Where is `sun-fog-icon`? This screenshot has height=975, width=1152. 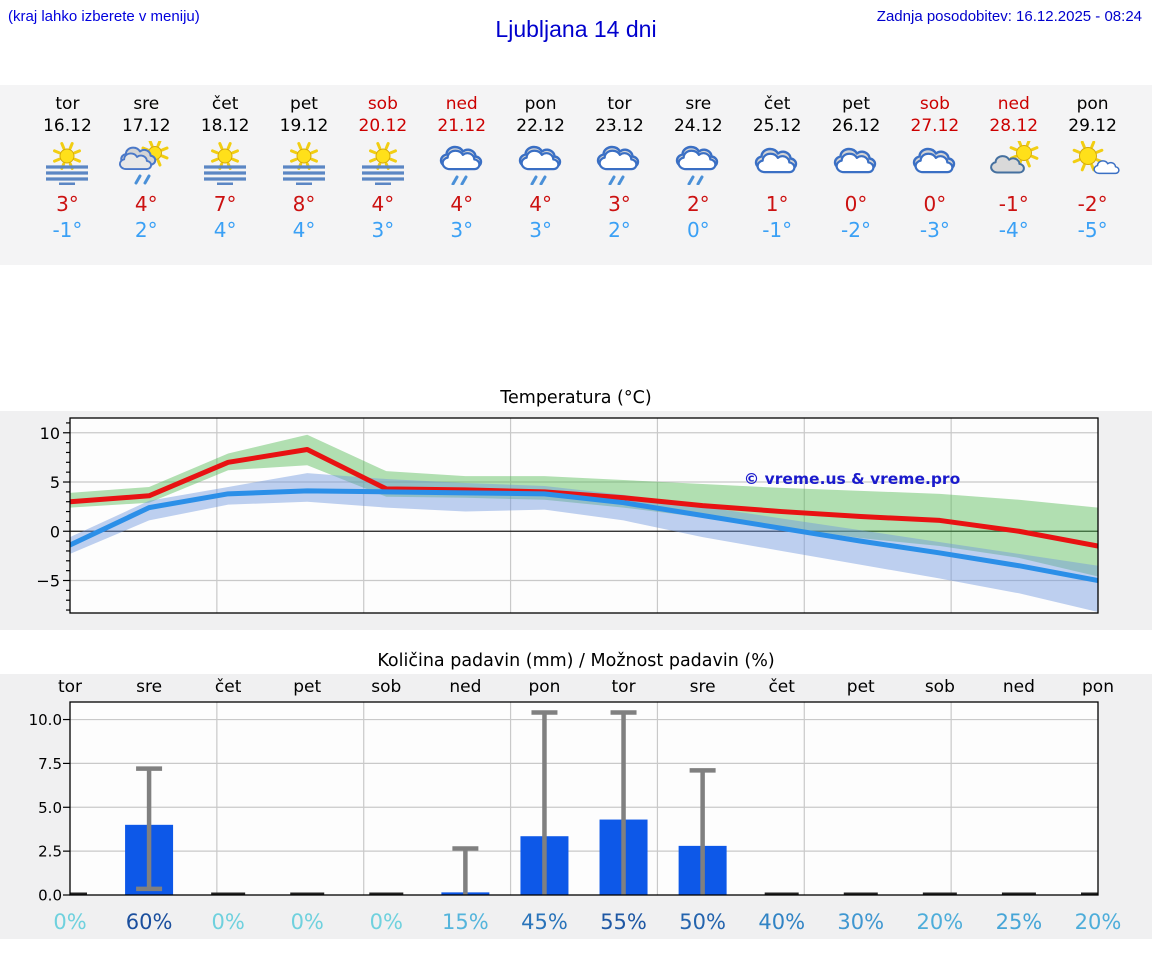
sun-fog-icon is located at coordinates (67, 163).